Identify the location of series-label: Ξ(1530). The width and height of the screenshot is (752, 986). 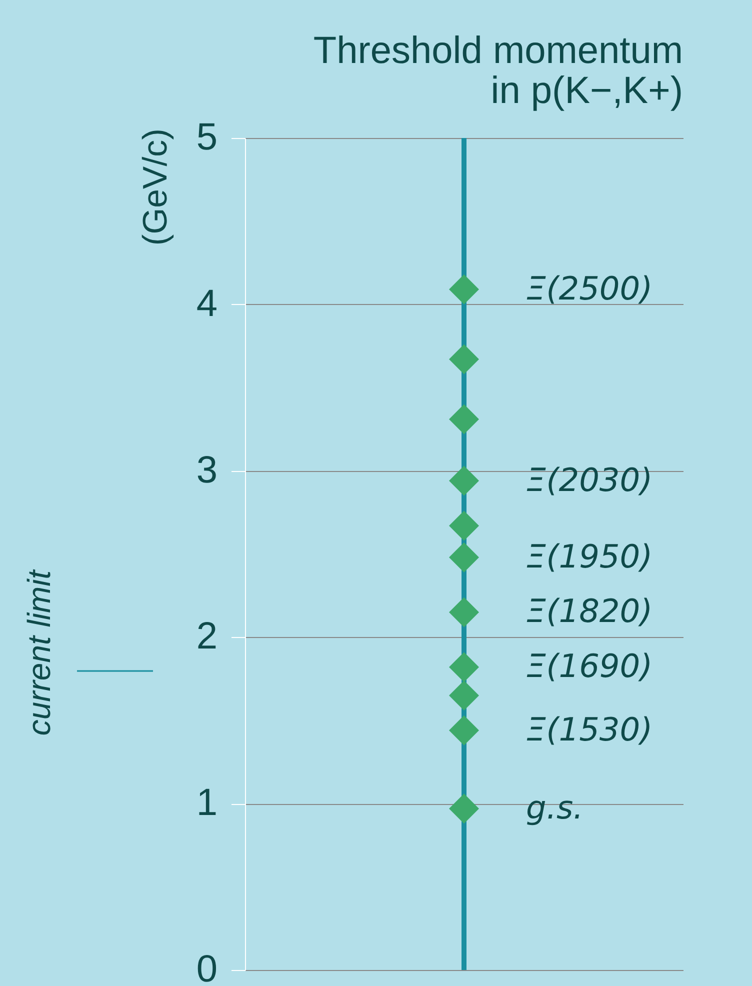
(589, 729).